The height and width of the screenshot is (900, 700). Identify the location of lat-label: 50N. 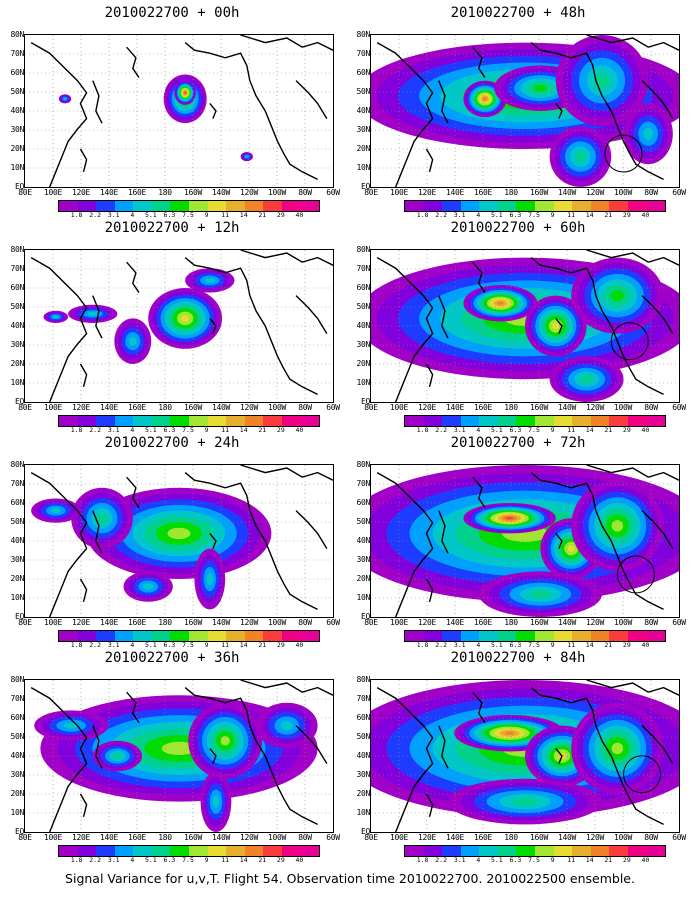
(363, 736).